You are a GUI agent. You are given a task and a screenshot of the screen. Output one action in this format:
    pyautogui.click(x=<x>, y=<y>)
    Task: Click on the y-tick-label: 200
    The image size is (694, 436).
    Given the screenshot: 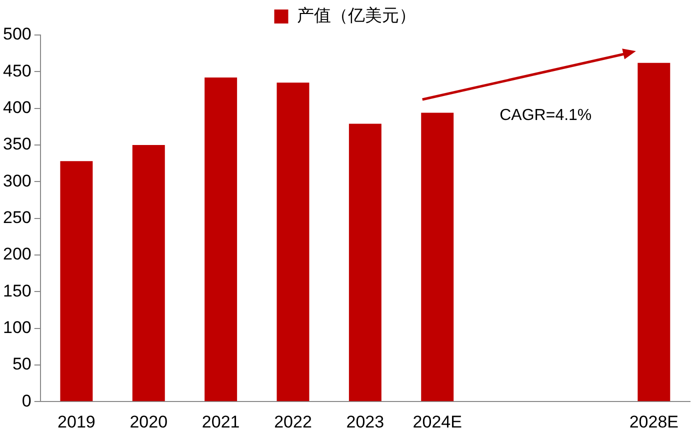 What is the action you would take?
    pyautogui.click(x=17, y=254)
    